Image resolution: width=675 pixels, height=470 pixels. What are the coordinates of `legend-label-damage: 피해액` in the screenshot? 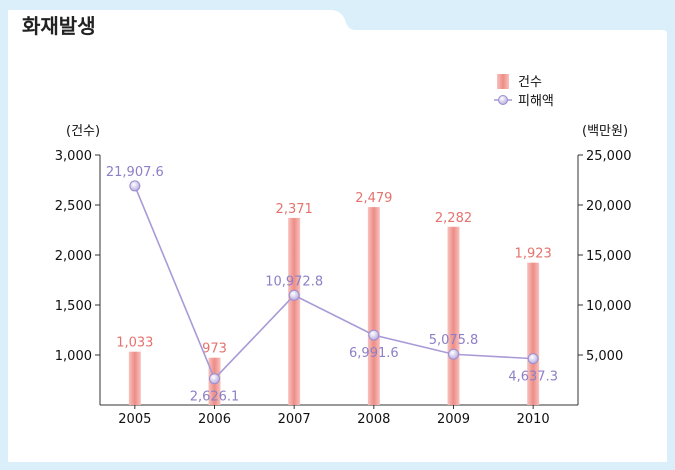 It's located at (536, 101).